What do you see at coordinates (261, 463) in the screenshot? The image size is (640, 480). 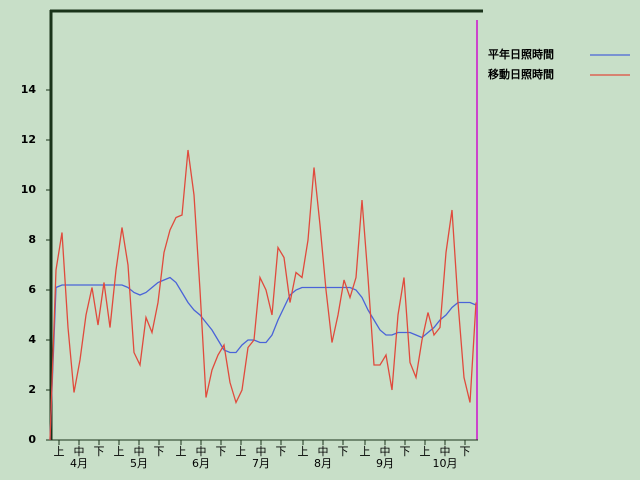 I see `month-label: 7月` at bounding box center [261, 463].